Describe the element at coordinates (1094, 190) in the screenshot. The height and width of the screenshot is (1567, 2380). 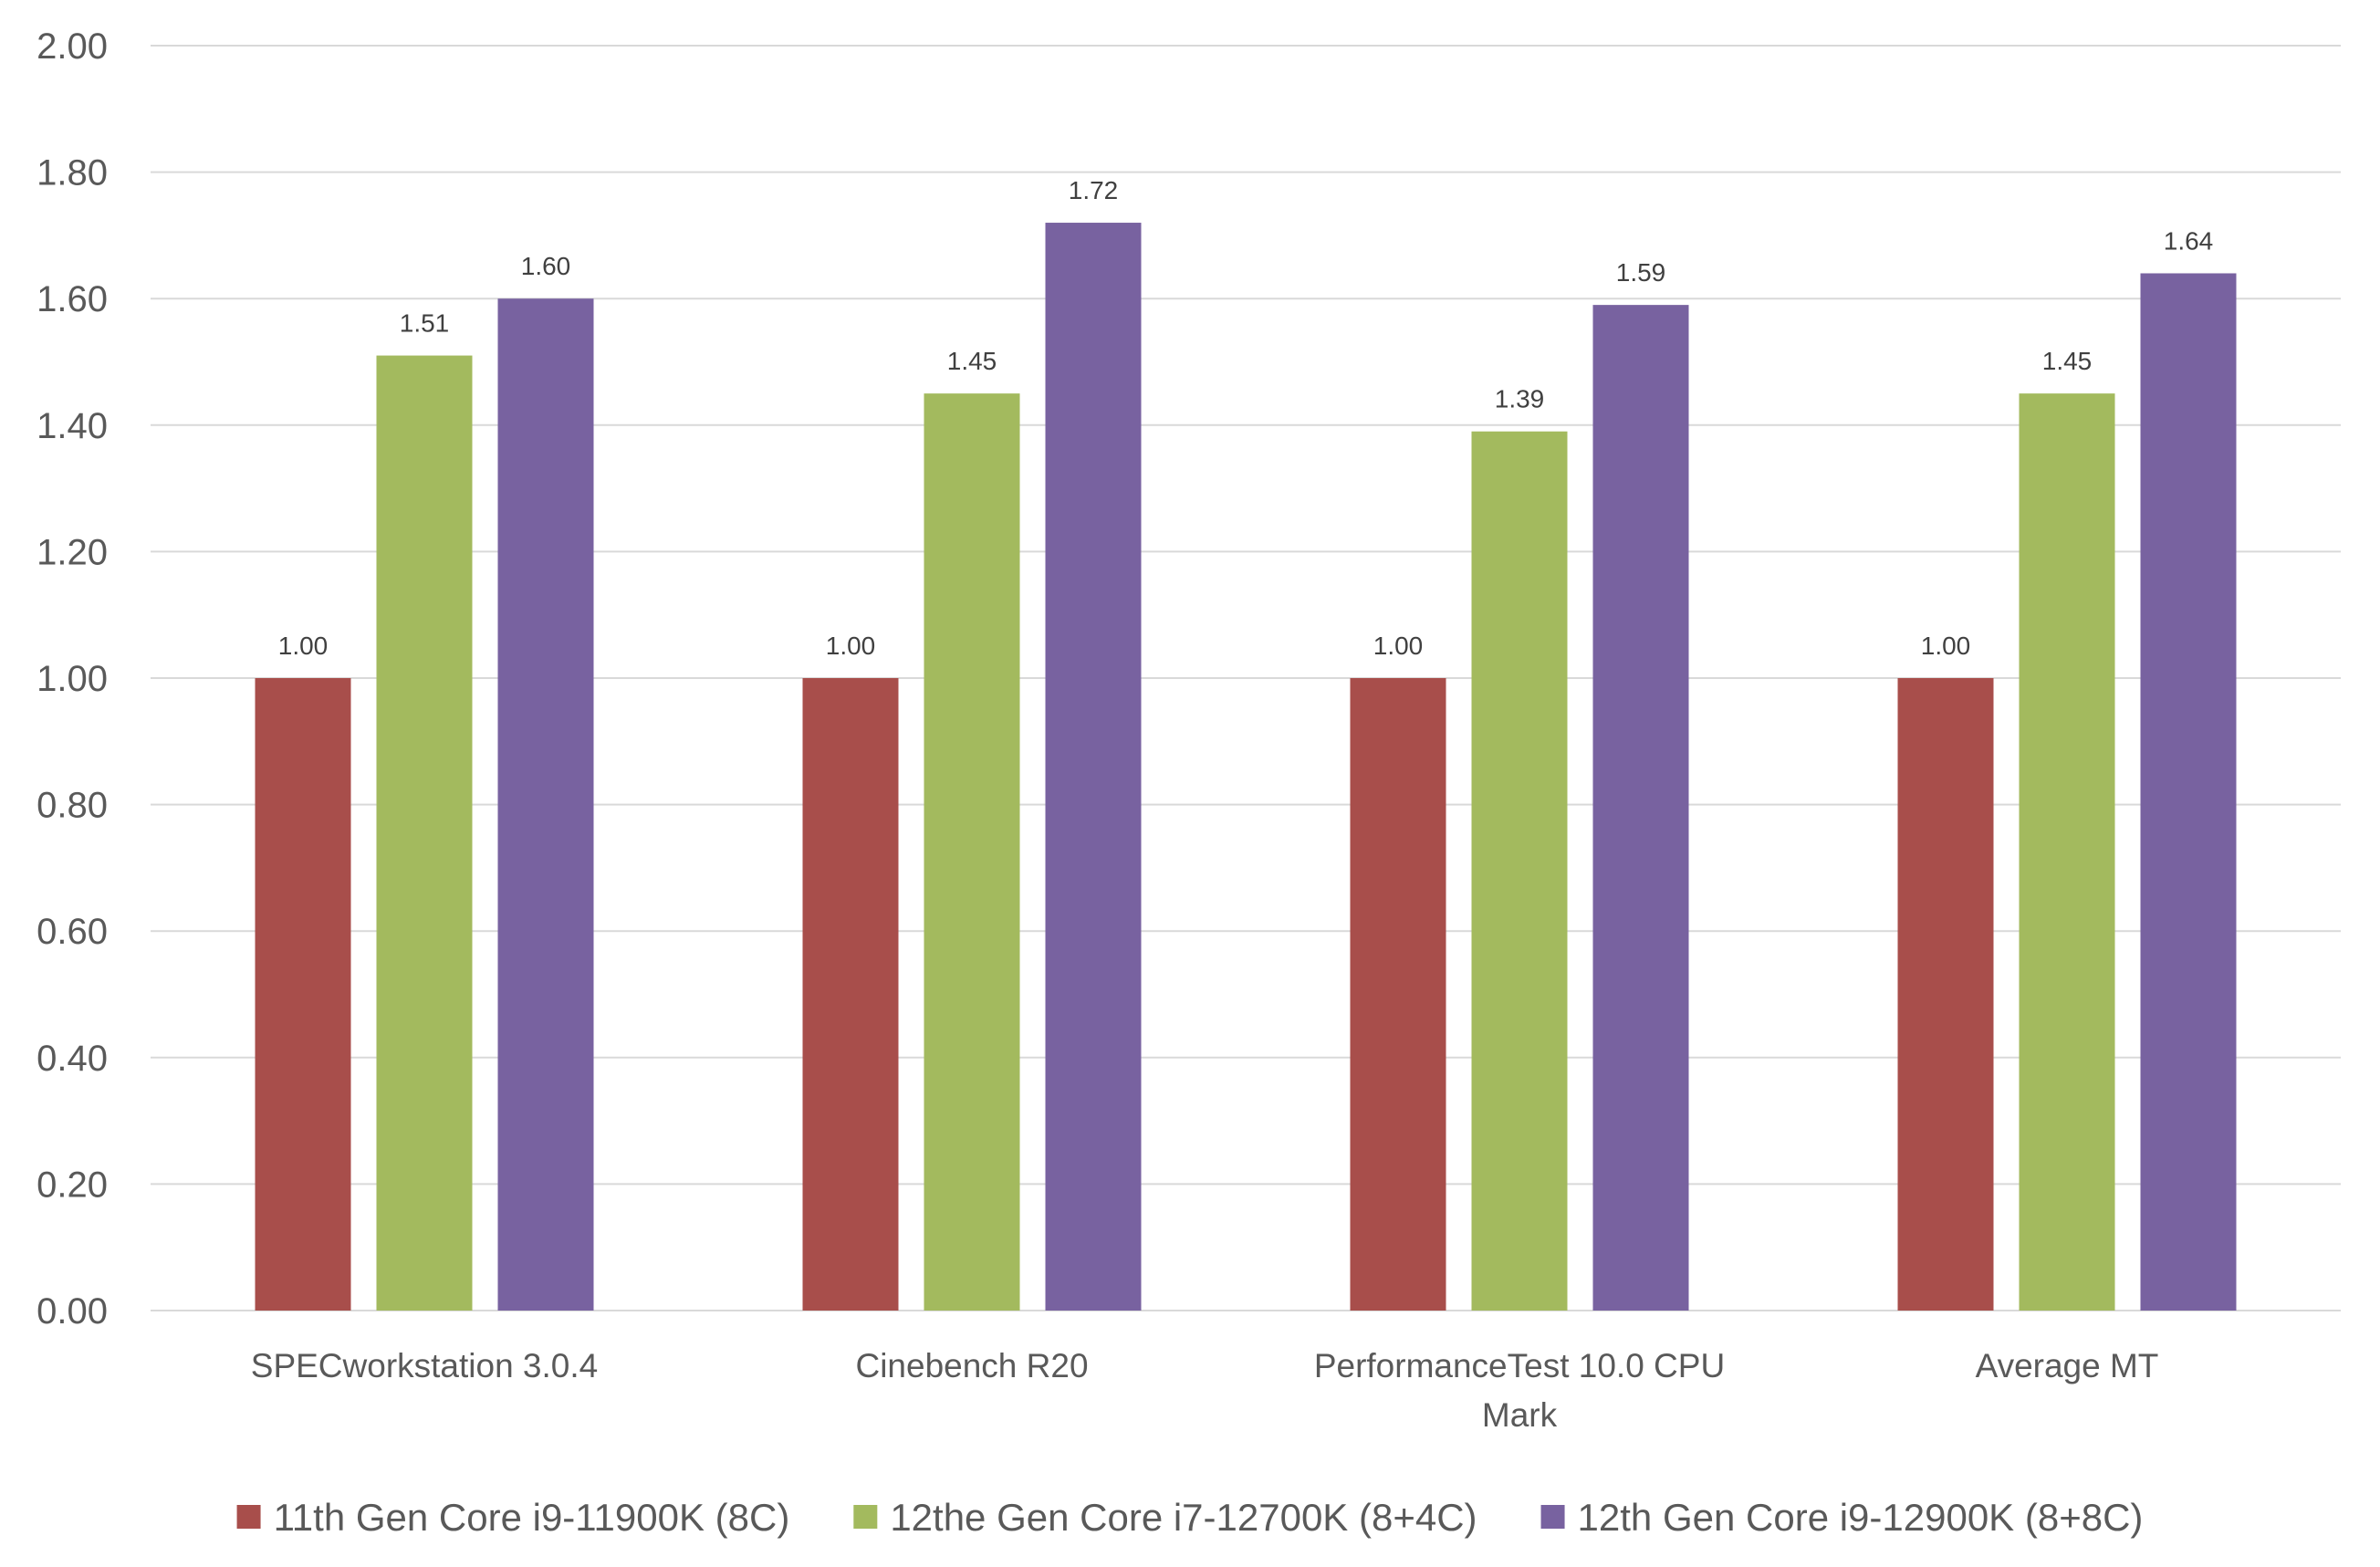
I see `data-label: 1.72` at that location.